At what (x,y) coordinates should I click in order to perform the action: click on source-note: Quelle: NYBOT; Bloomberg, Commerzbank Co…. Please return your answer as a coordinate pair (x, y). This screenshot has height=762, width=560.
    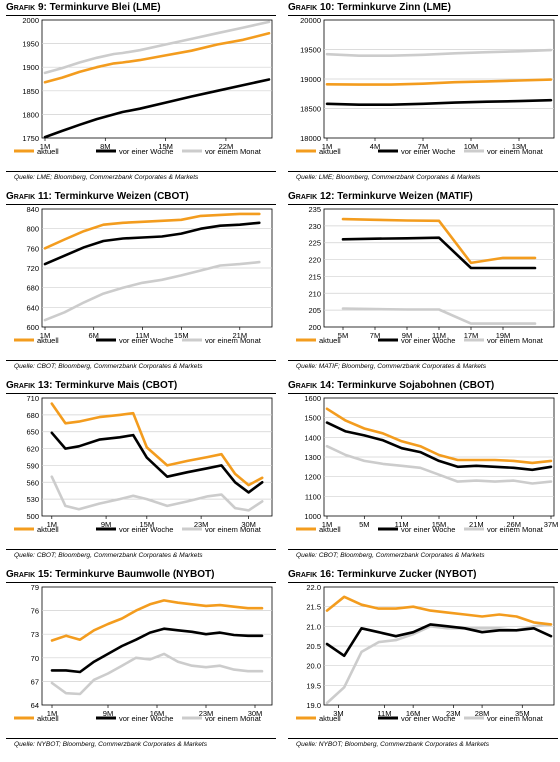
    Looking at the image, I should click on (392, 744).